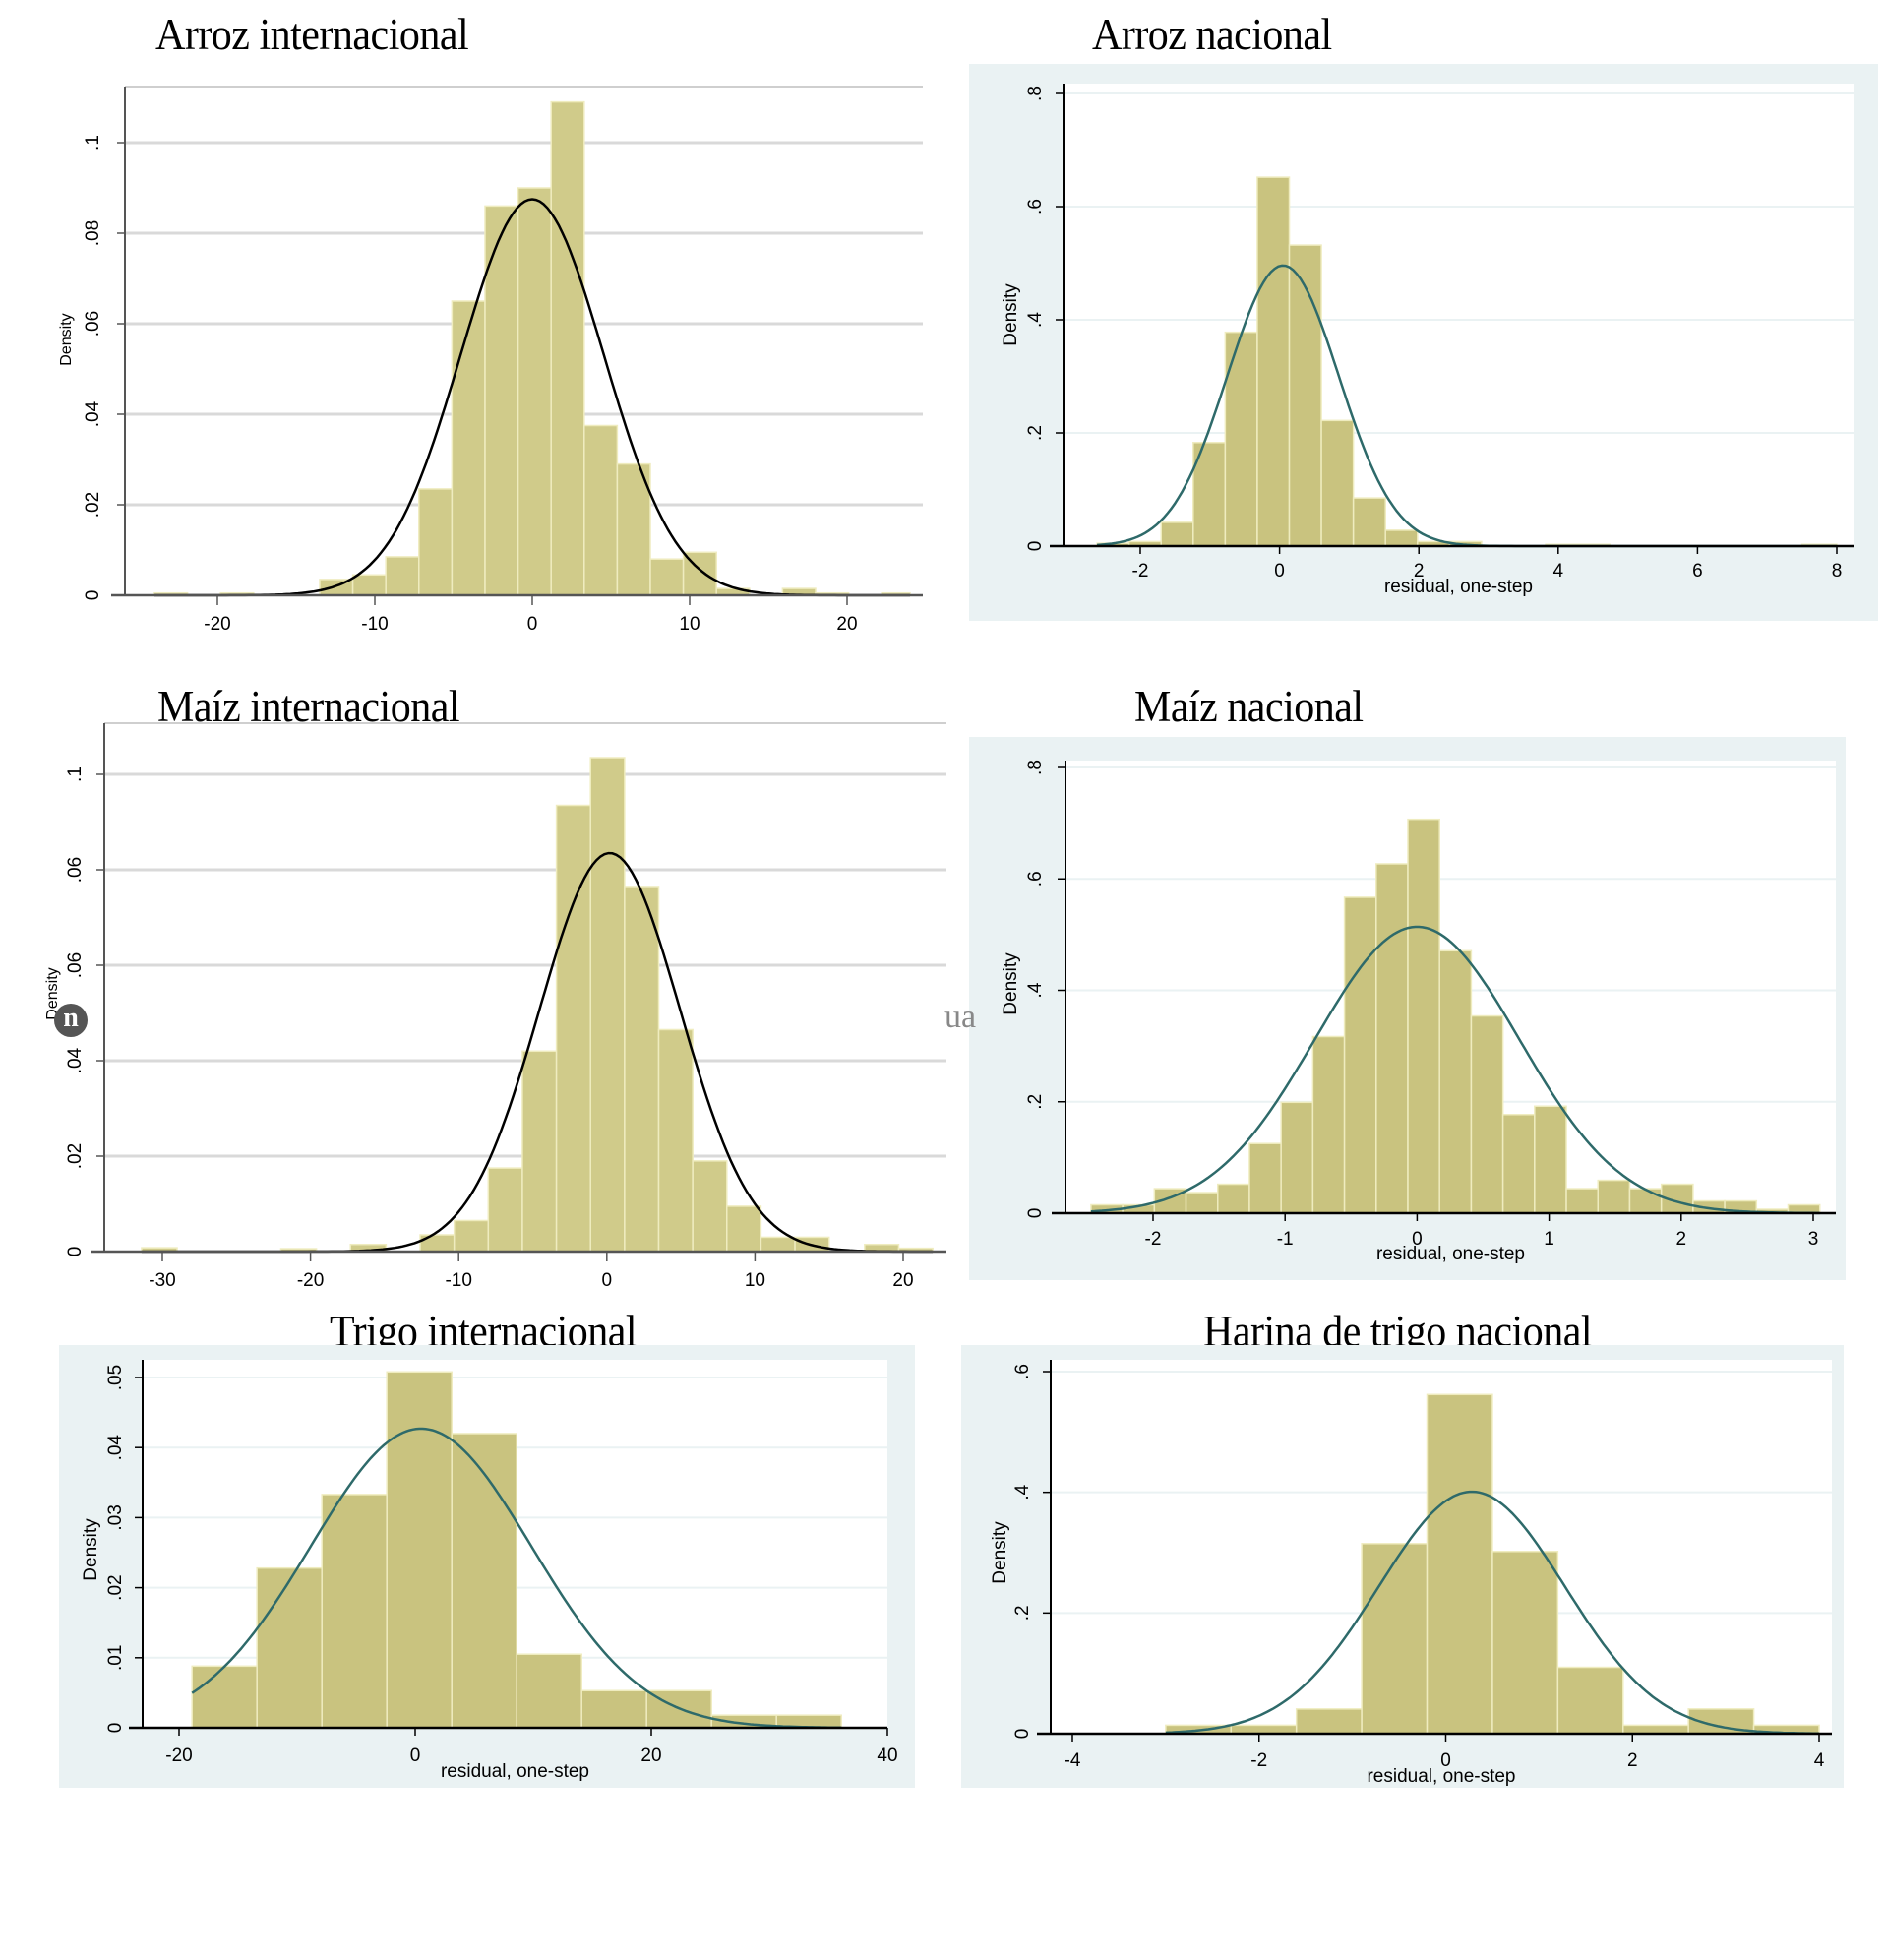  Describe the element at coordinates (1035, 767) in the screenshot. I see `y-tick-label: .8` at that location.